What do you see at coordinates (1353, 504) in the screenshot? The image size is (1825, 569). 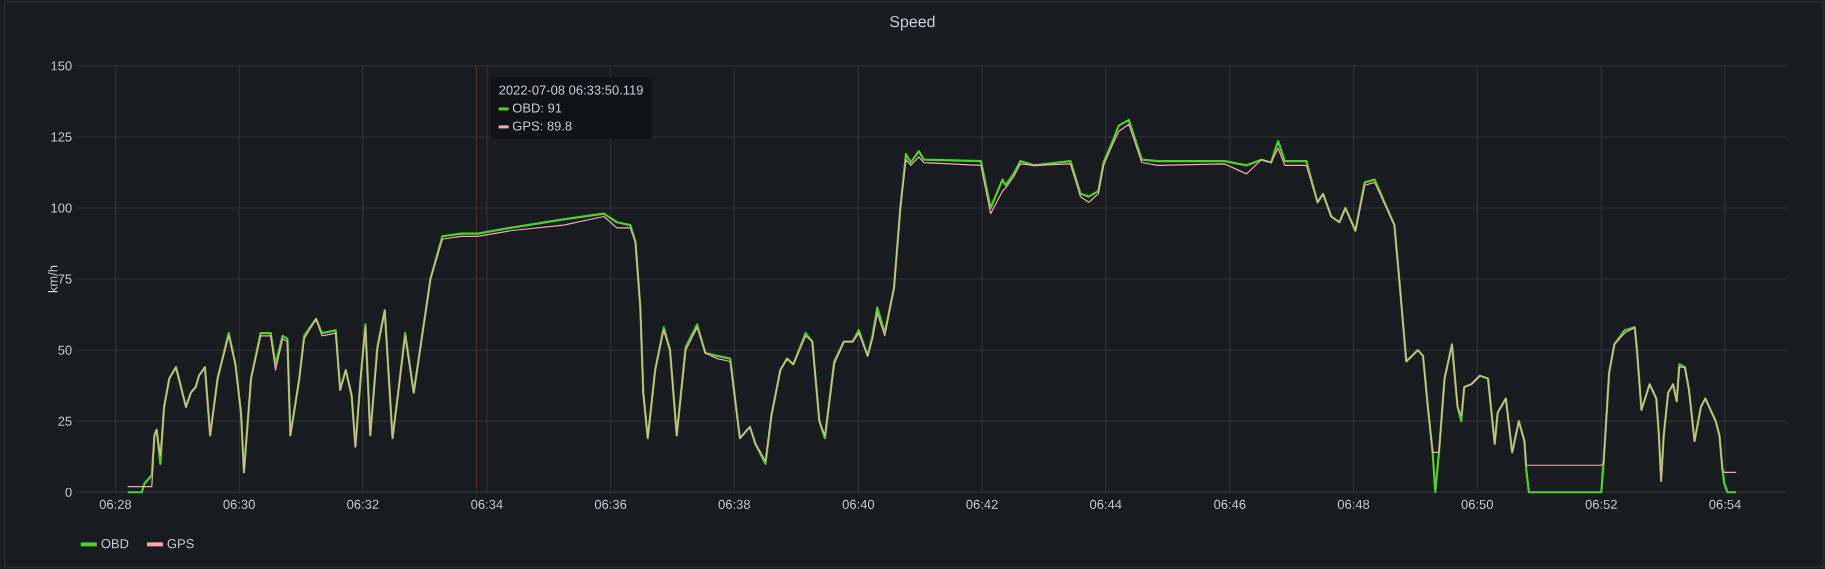 I see `x-tick-label: 06:48` at bounding box center [1353, 504].